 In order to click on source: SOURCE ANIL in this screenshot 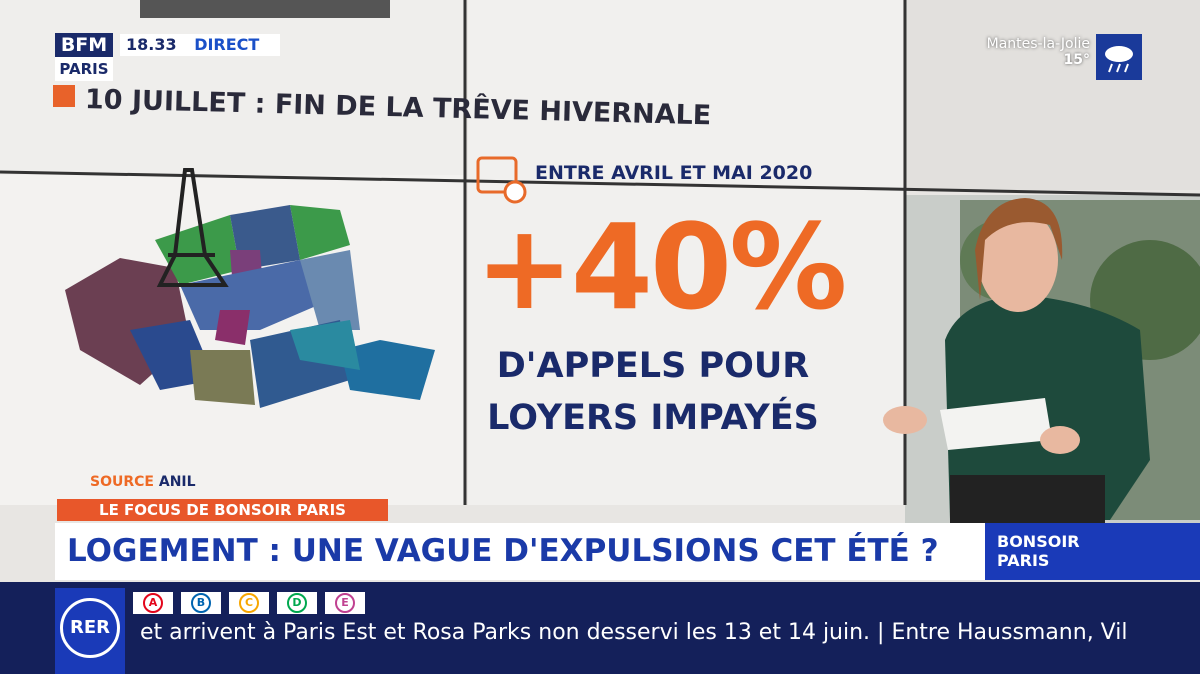, I will do `click(143, 482)`.